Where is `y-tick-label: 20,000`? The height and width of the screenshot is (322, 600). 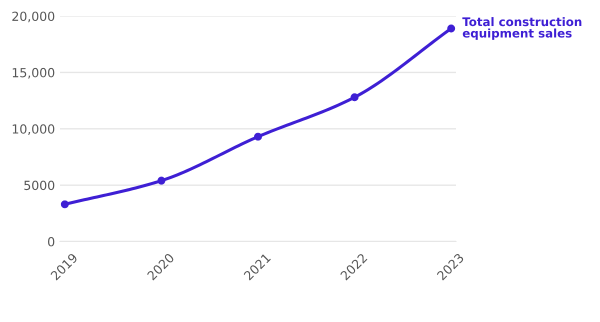 y-tick-label: 20,000 is located at coordinates (33, 17).